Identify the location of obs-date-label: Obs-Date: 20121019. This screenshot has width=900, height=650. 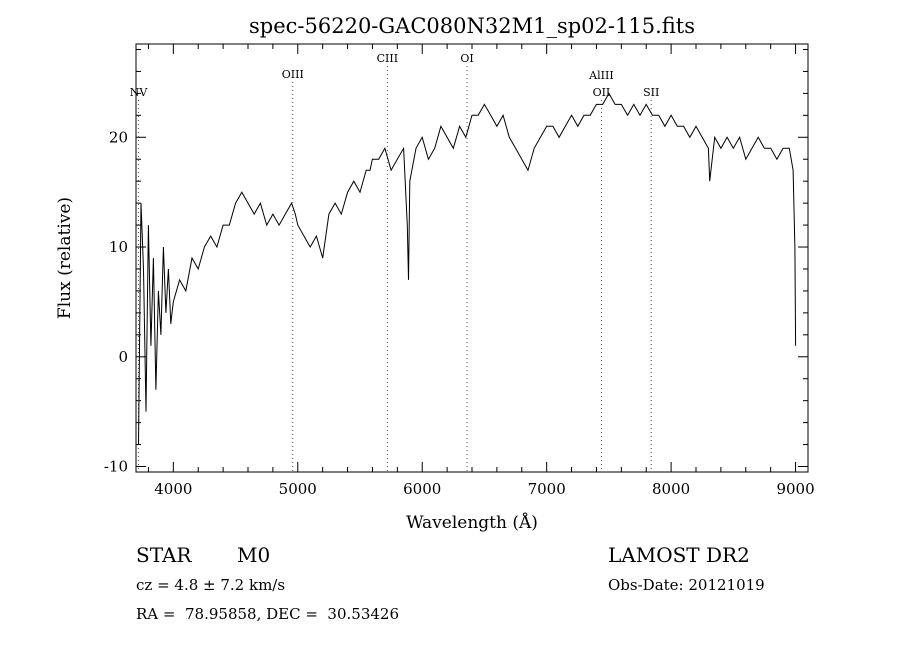
(686, 585).